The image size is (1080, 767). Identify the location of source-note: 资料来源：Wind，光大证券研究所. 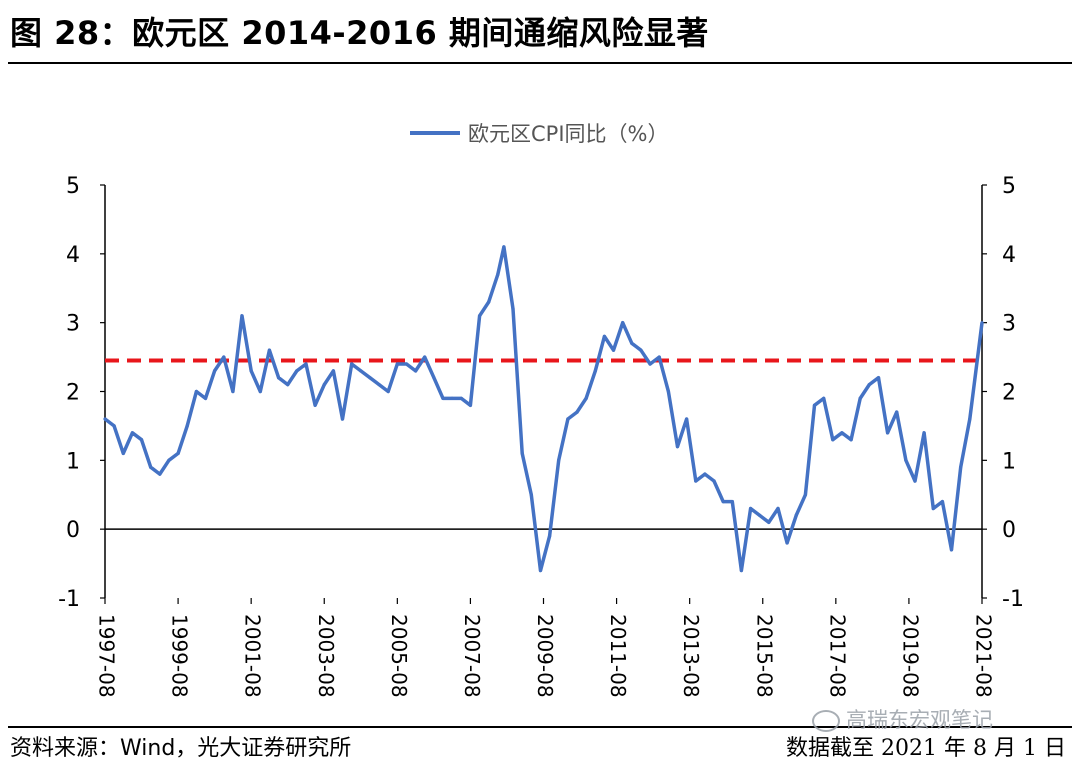
(181, 748).